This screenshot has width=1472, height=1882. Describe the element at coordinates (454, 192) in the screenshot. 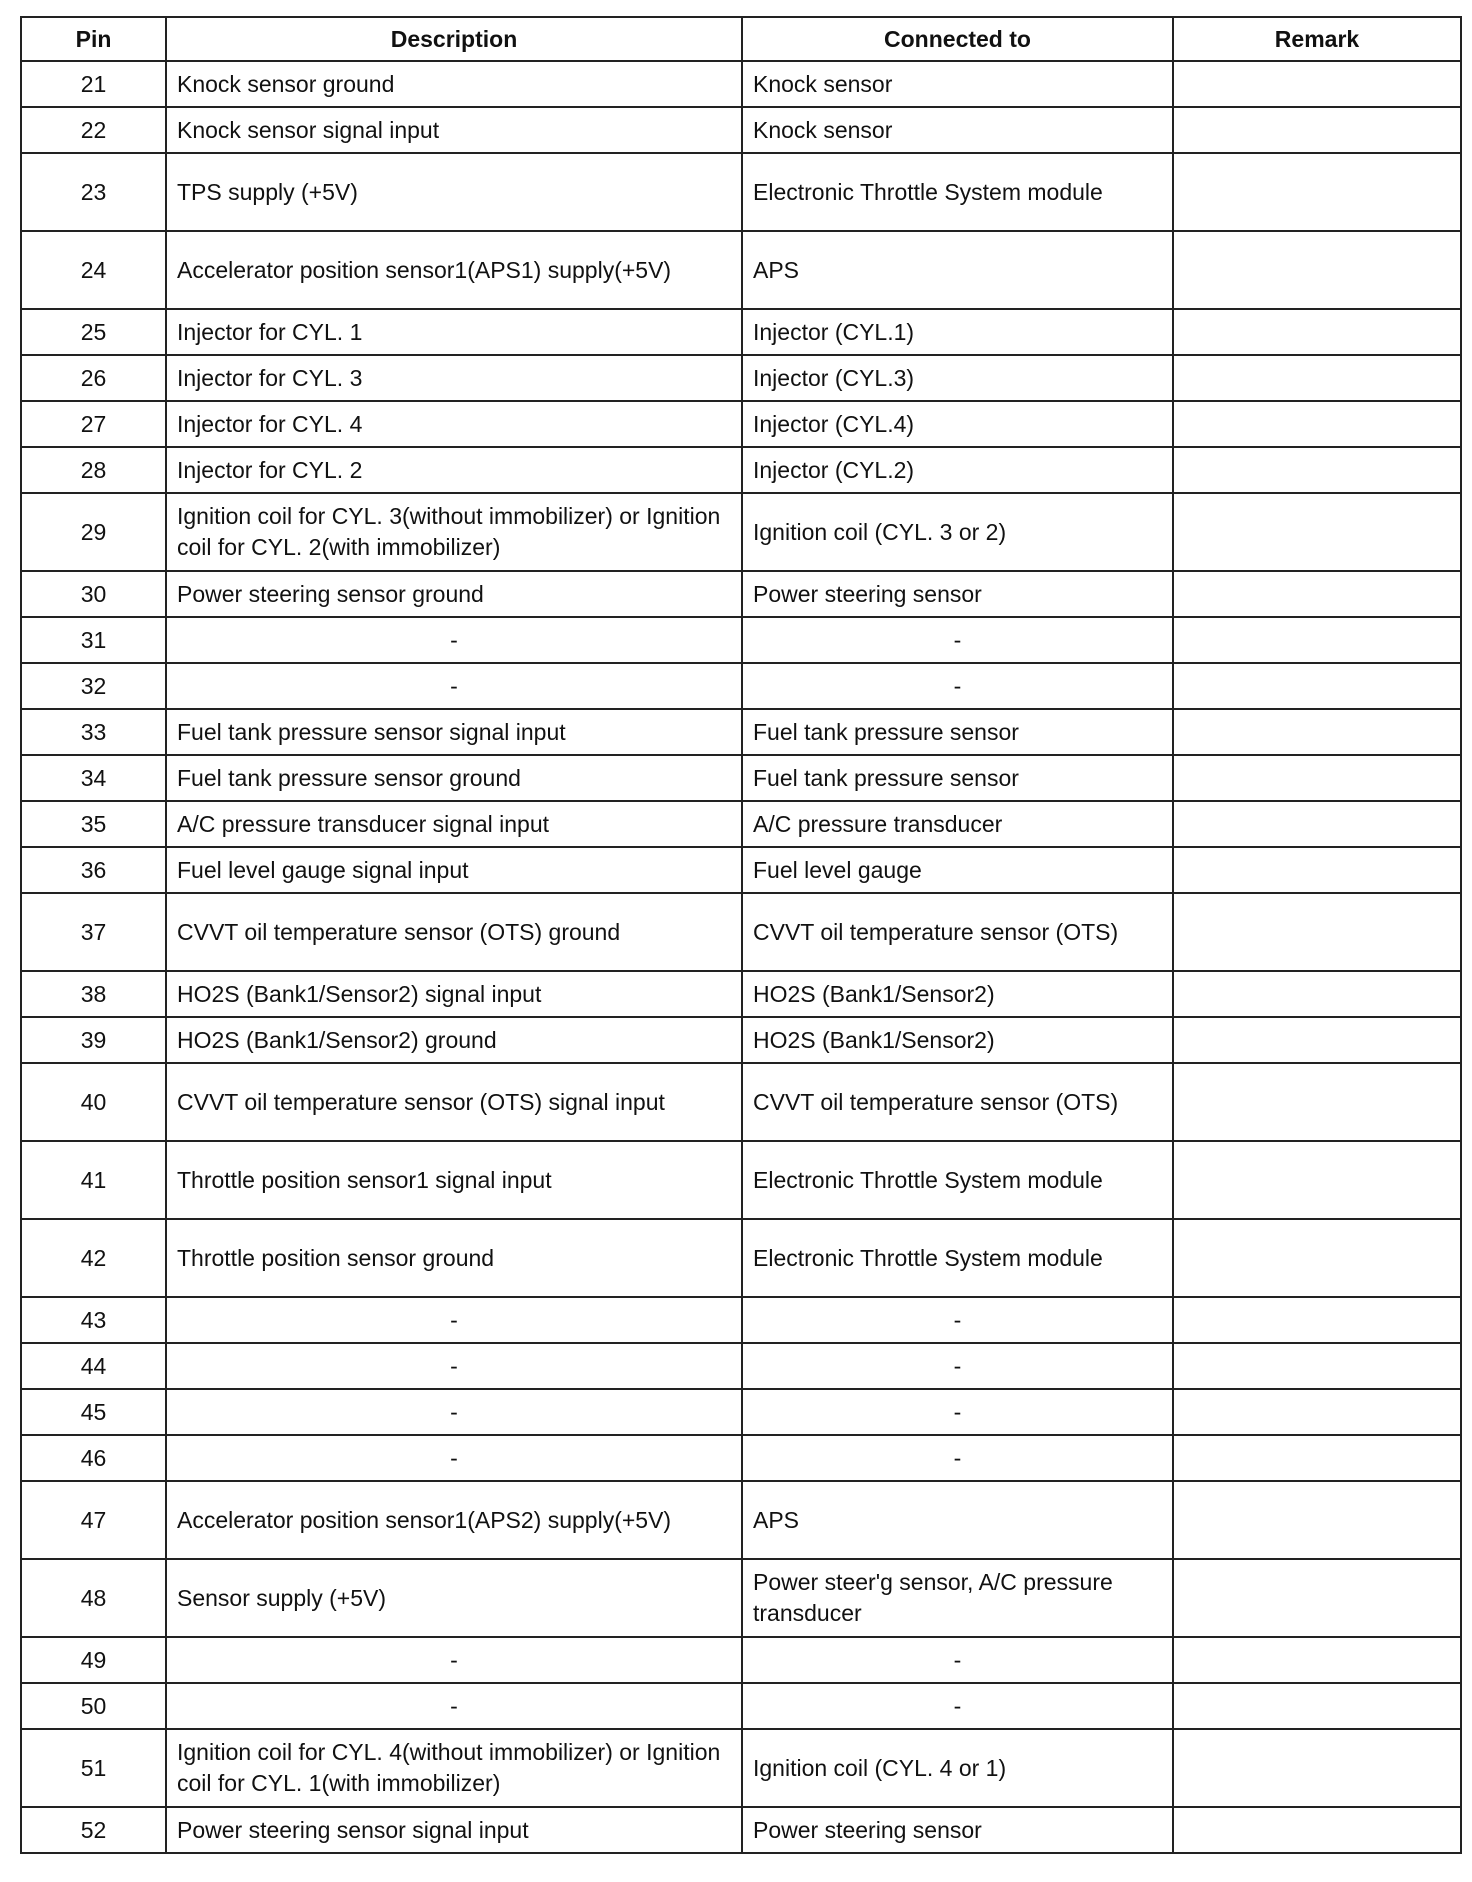

I see `description-cell: TPS supply (+5V)` at that location.